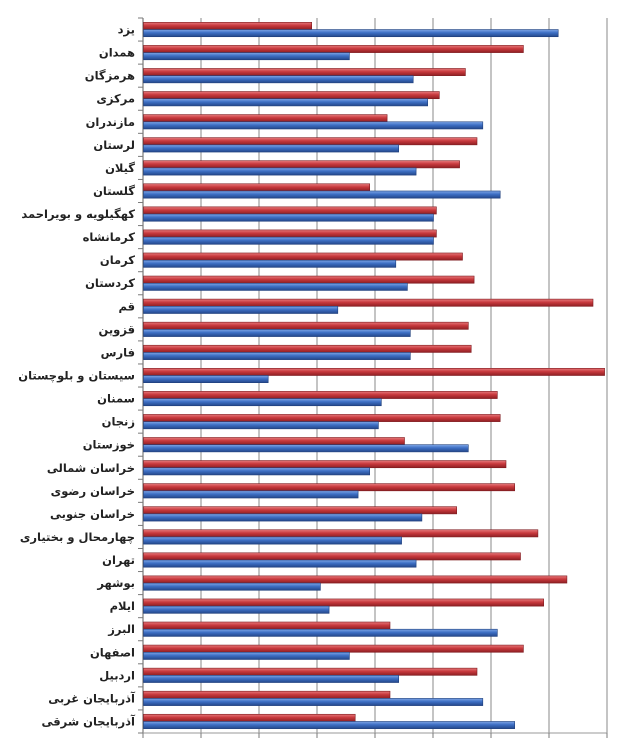 The image size is (630, 750). Describe the element at coordinates (112, 652) in the screenshot. I see `category-label: اصفهان` at that location.